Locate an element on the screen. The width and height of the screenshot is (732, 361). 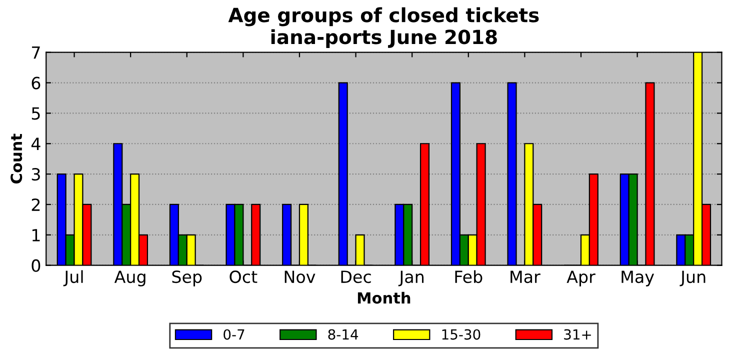
y-axis-title: Count is located at coordinates (16, 159).